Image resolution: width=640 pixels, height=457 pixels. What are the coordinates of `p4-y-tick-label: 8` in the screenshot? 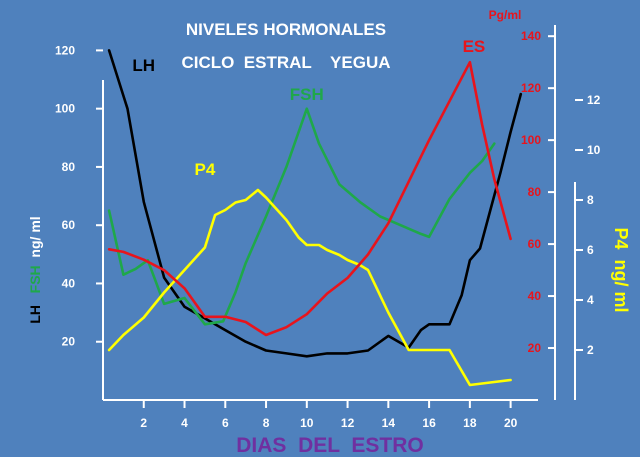 It's located at (590, 200).